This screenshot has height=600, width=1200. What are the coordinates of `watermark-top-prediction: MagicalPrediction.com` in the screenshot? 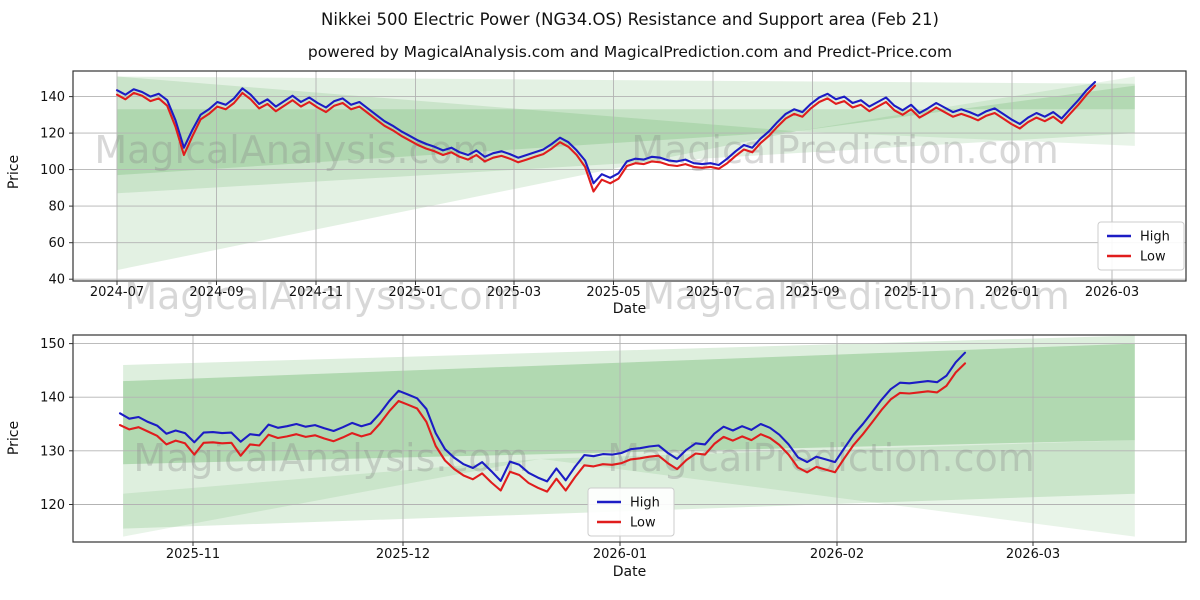 It's located at (845, 150).